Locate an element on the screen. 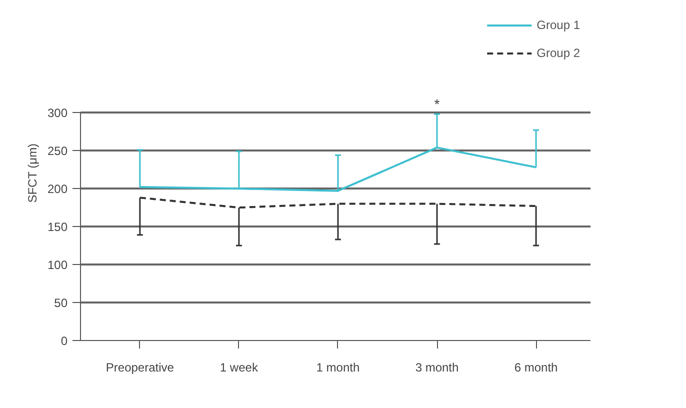 The width and height of the screenshot is (686, 408). y-tick-label: 50 is located at coordinates (61, 303).